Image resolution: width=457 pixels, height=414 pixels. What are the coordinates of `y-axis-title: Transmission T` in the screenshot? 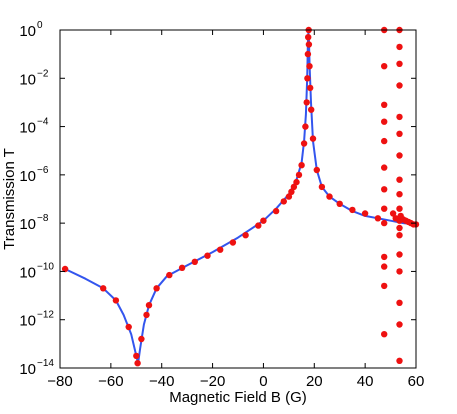 It's located at (9, 199).